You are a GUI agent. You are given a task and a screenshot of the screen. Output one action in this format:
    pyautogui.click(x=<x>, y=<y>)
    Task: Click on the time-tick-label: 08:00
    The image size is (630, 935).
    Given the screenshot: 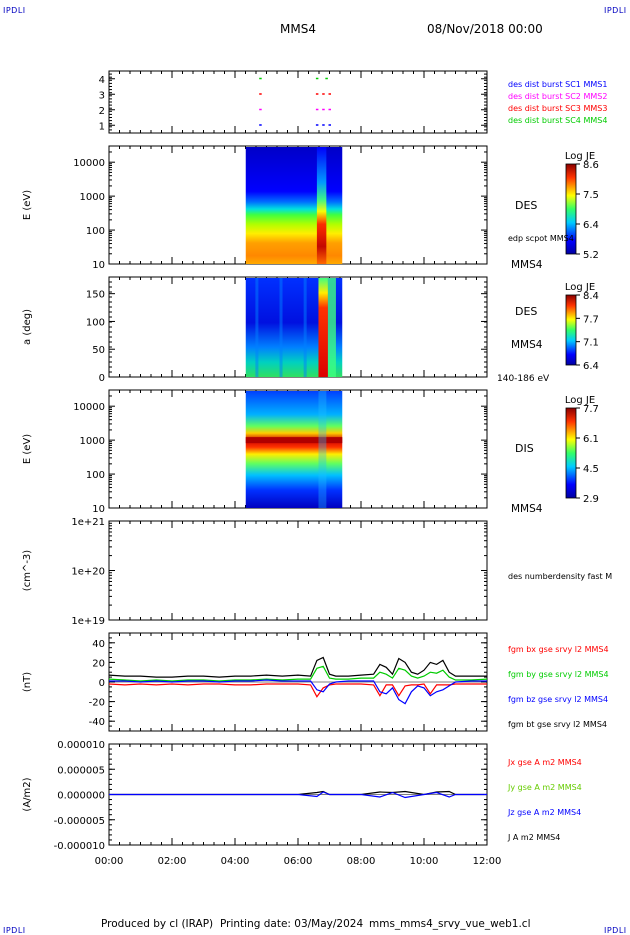 What is the action you would take?
    pyautogui.click(x=361, y=861)
    